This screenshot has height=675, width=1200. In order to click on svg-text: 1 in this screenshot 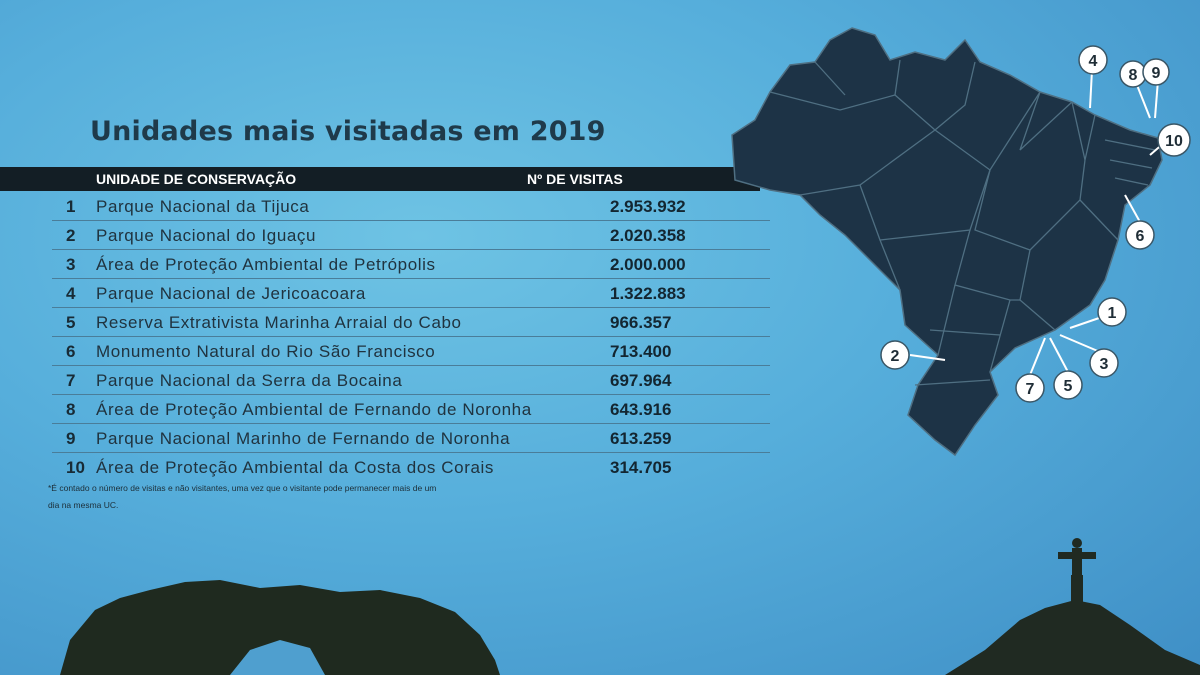, I will do `click(1112, 313)`.